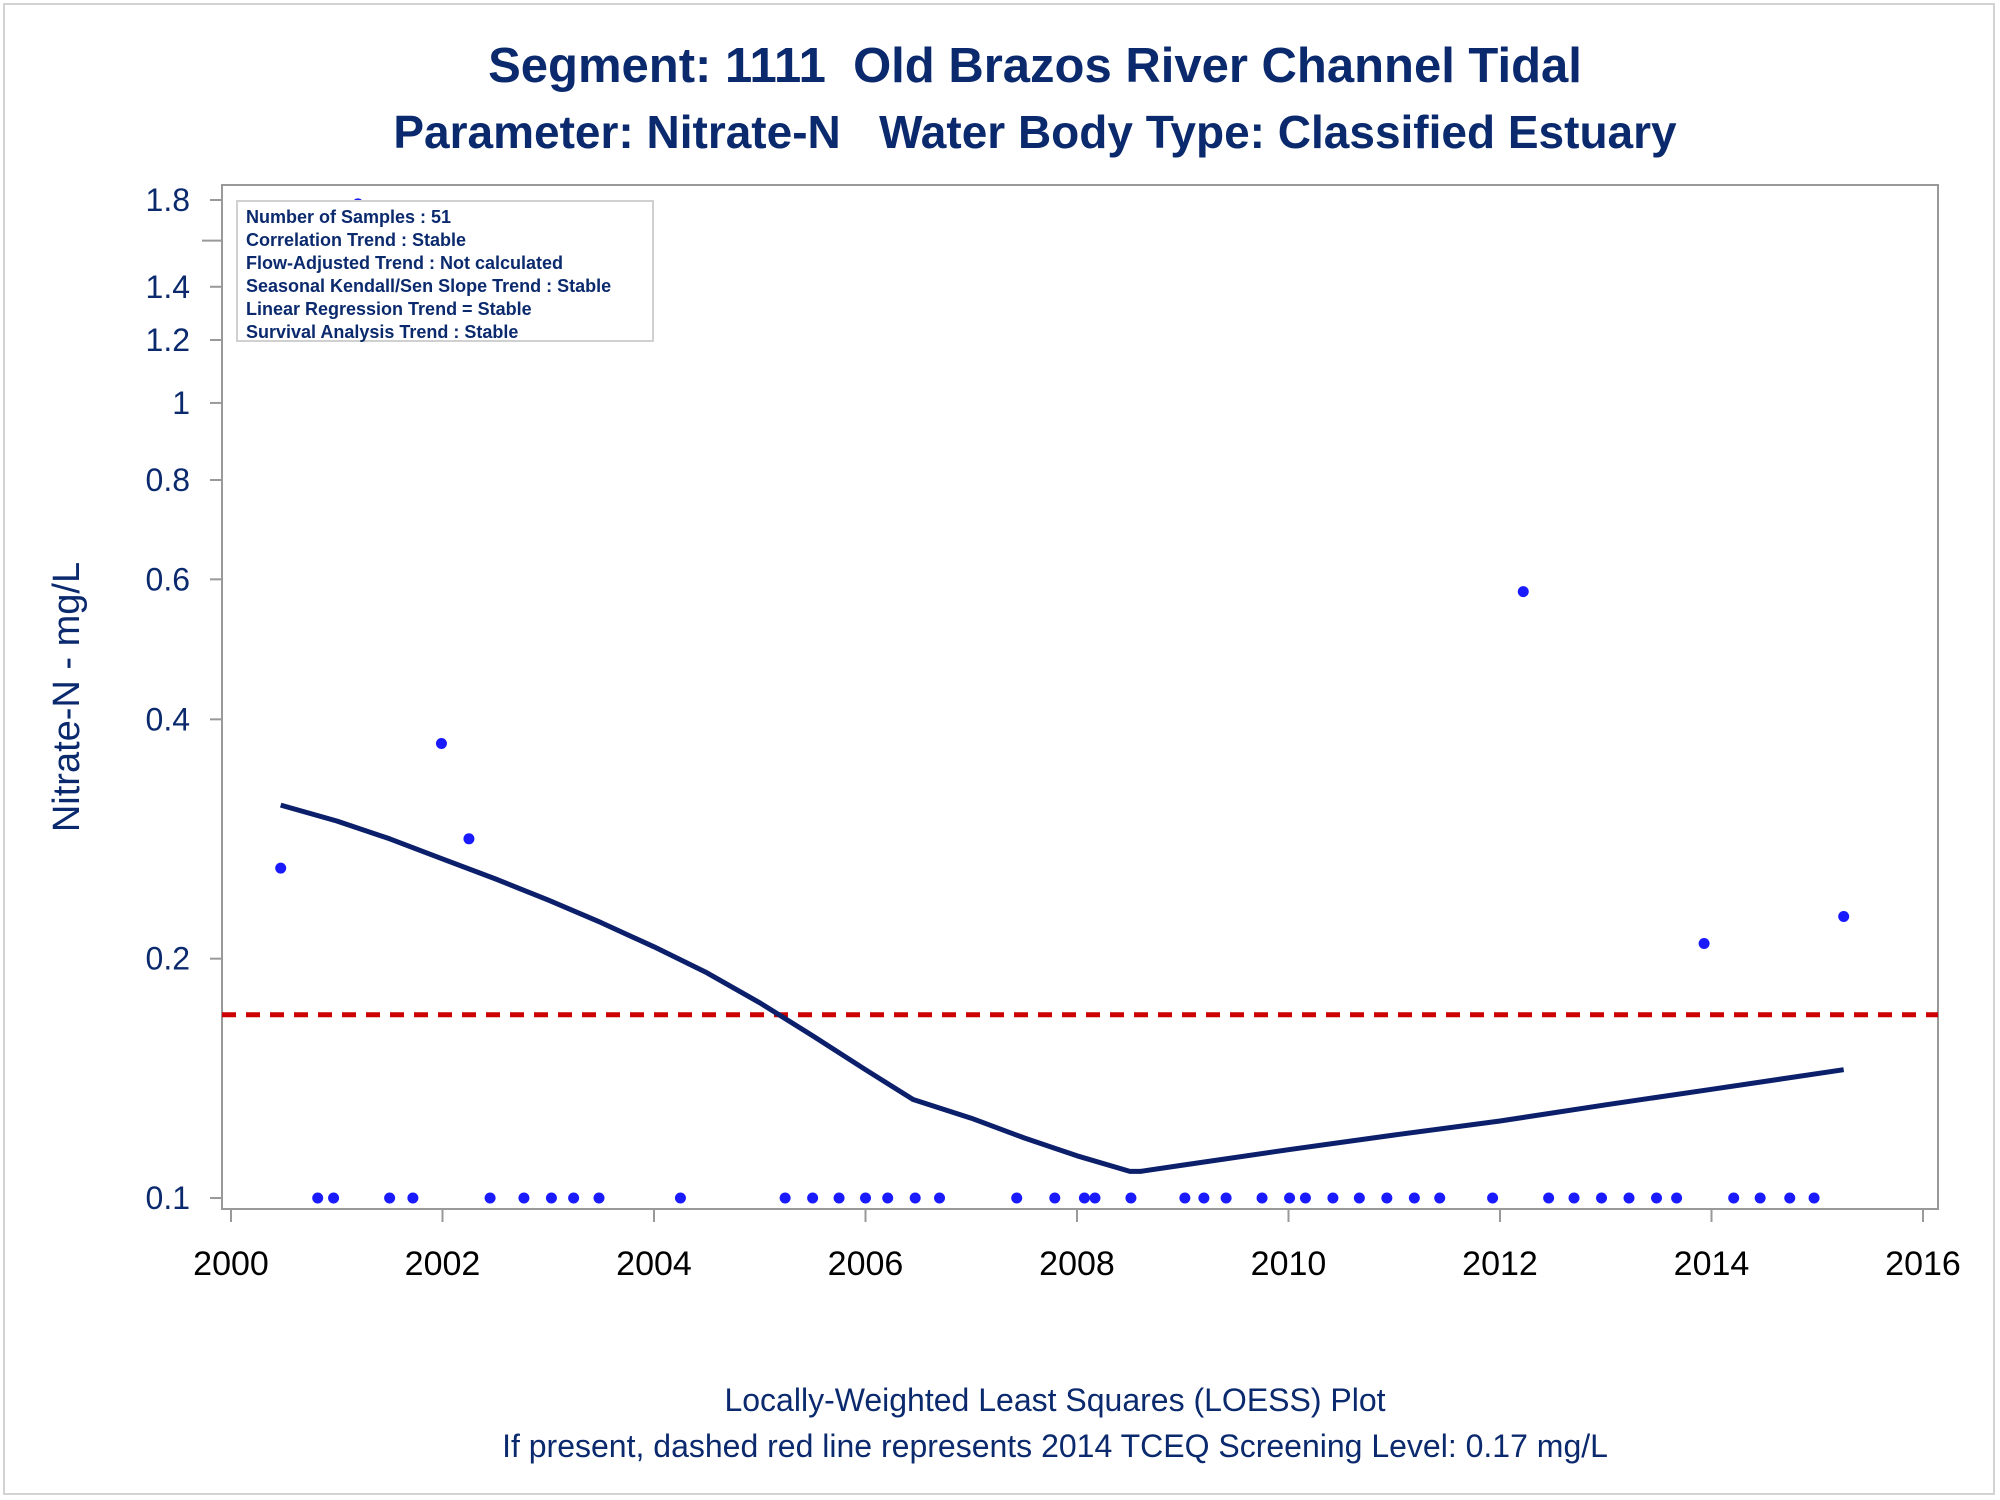  I want to click on x-tick-label: 2010, so click(1289, 1264).